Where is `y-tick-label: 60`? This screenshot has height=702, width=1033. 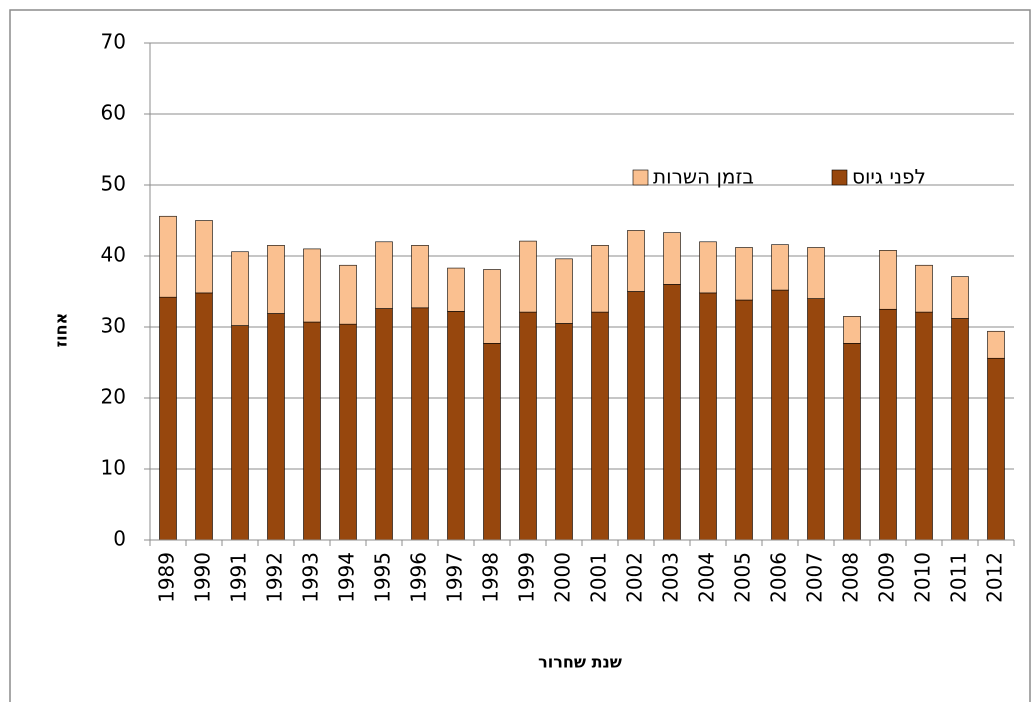
y-tick-label: 60 is located at coordinates (113, 113).